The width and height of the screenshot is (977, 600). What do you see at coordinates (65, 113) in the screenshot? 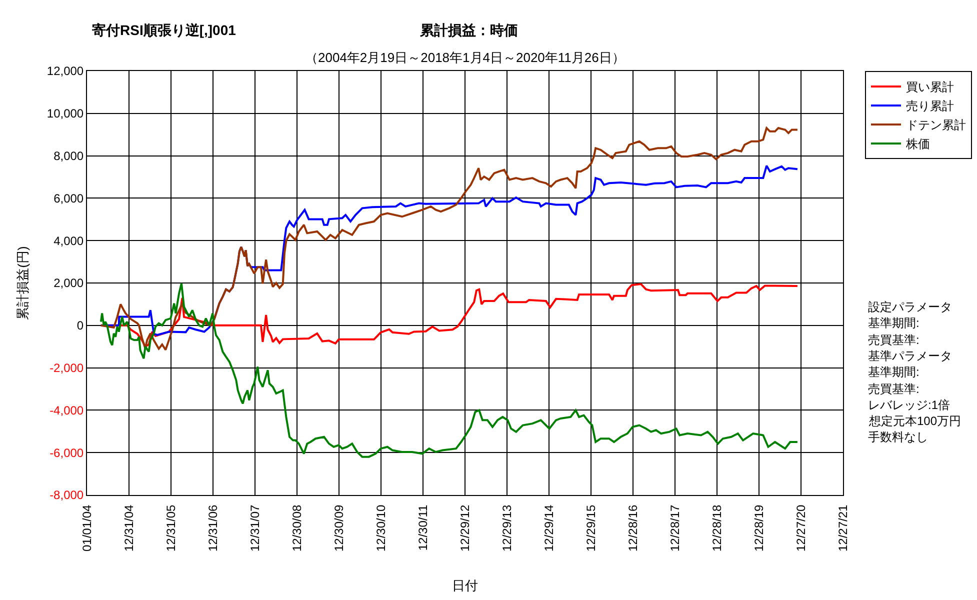
I see `y-tick-label: 10,000` at bounding box center [65, 113].